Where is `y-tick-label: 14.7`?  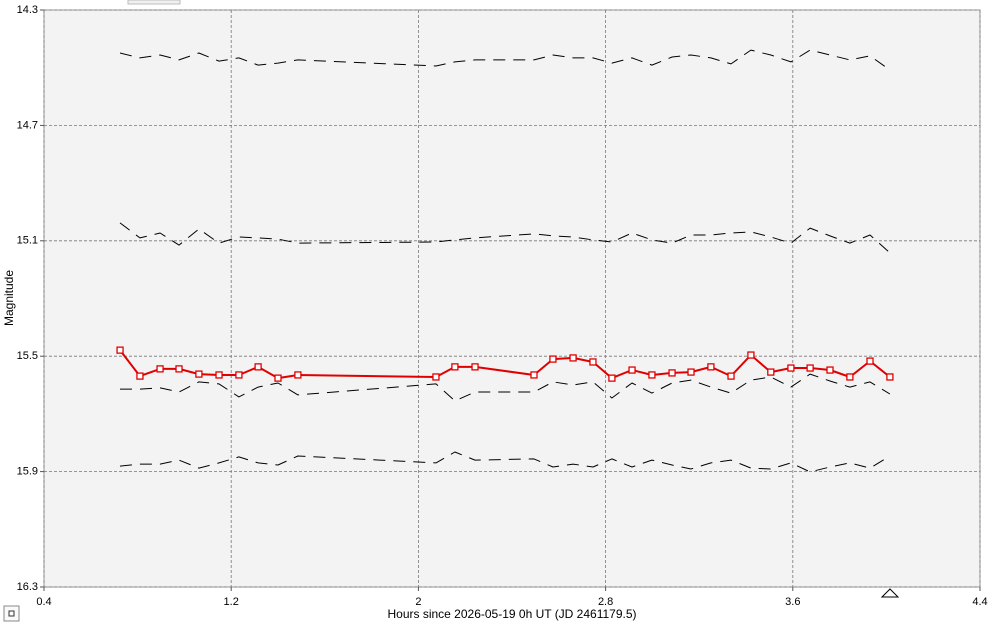 y-tick-label: 14.7 is located at coordinates (27, 125).